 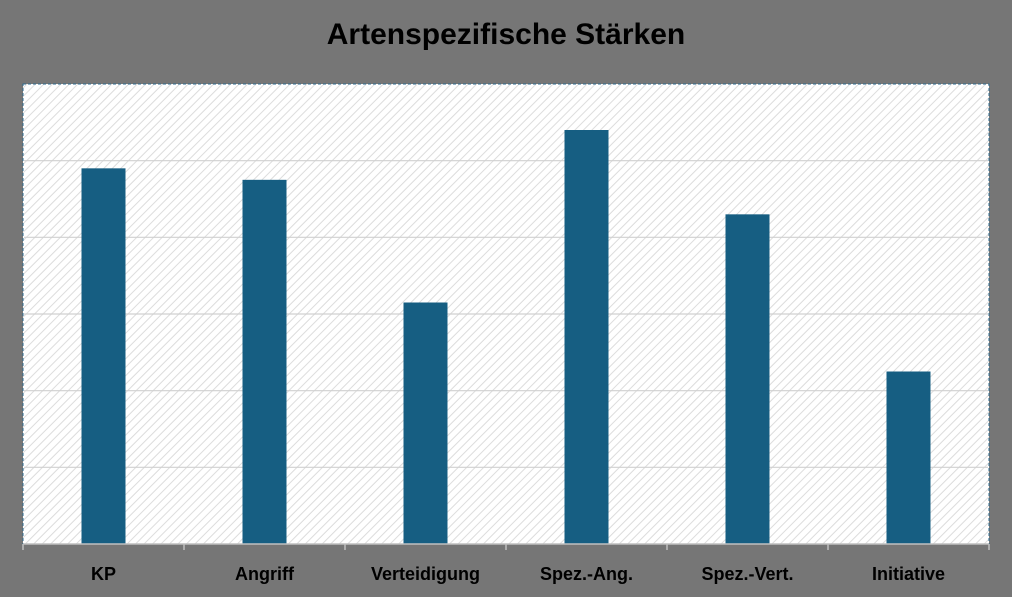 What do you see at coordinates (103, 356) in the screenshot?
I see `bar-kp` at bounding box center [103, 356].